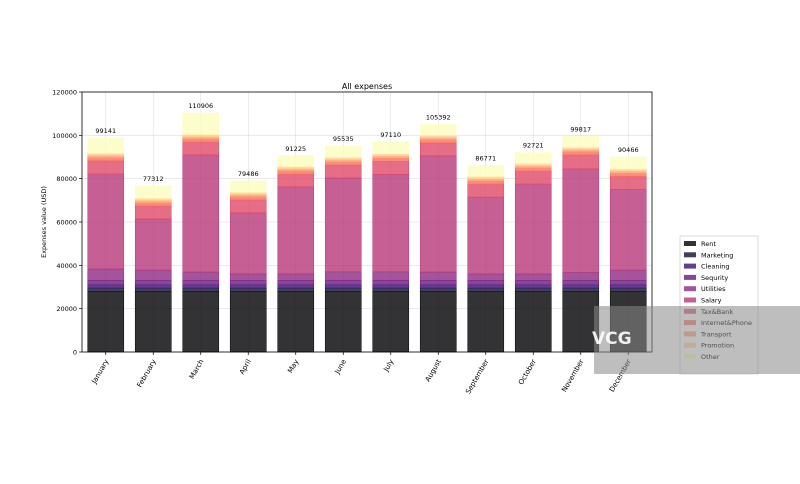 Image resolution: width=800 pixels, height=484 pixels. What do you see at coordinates (66, 309) in the screenshot?
I see `y-tick-label: 20000` at bounding box center [66, 309].